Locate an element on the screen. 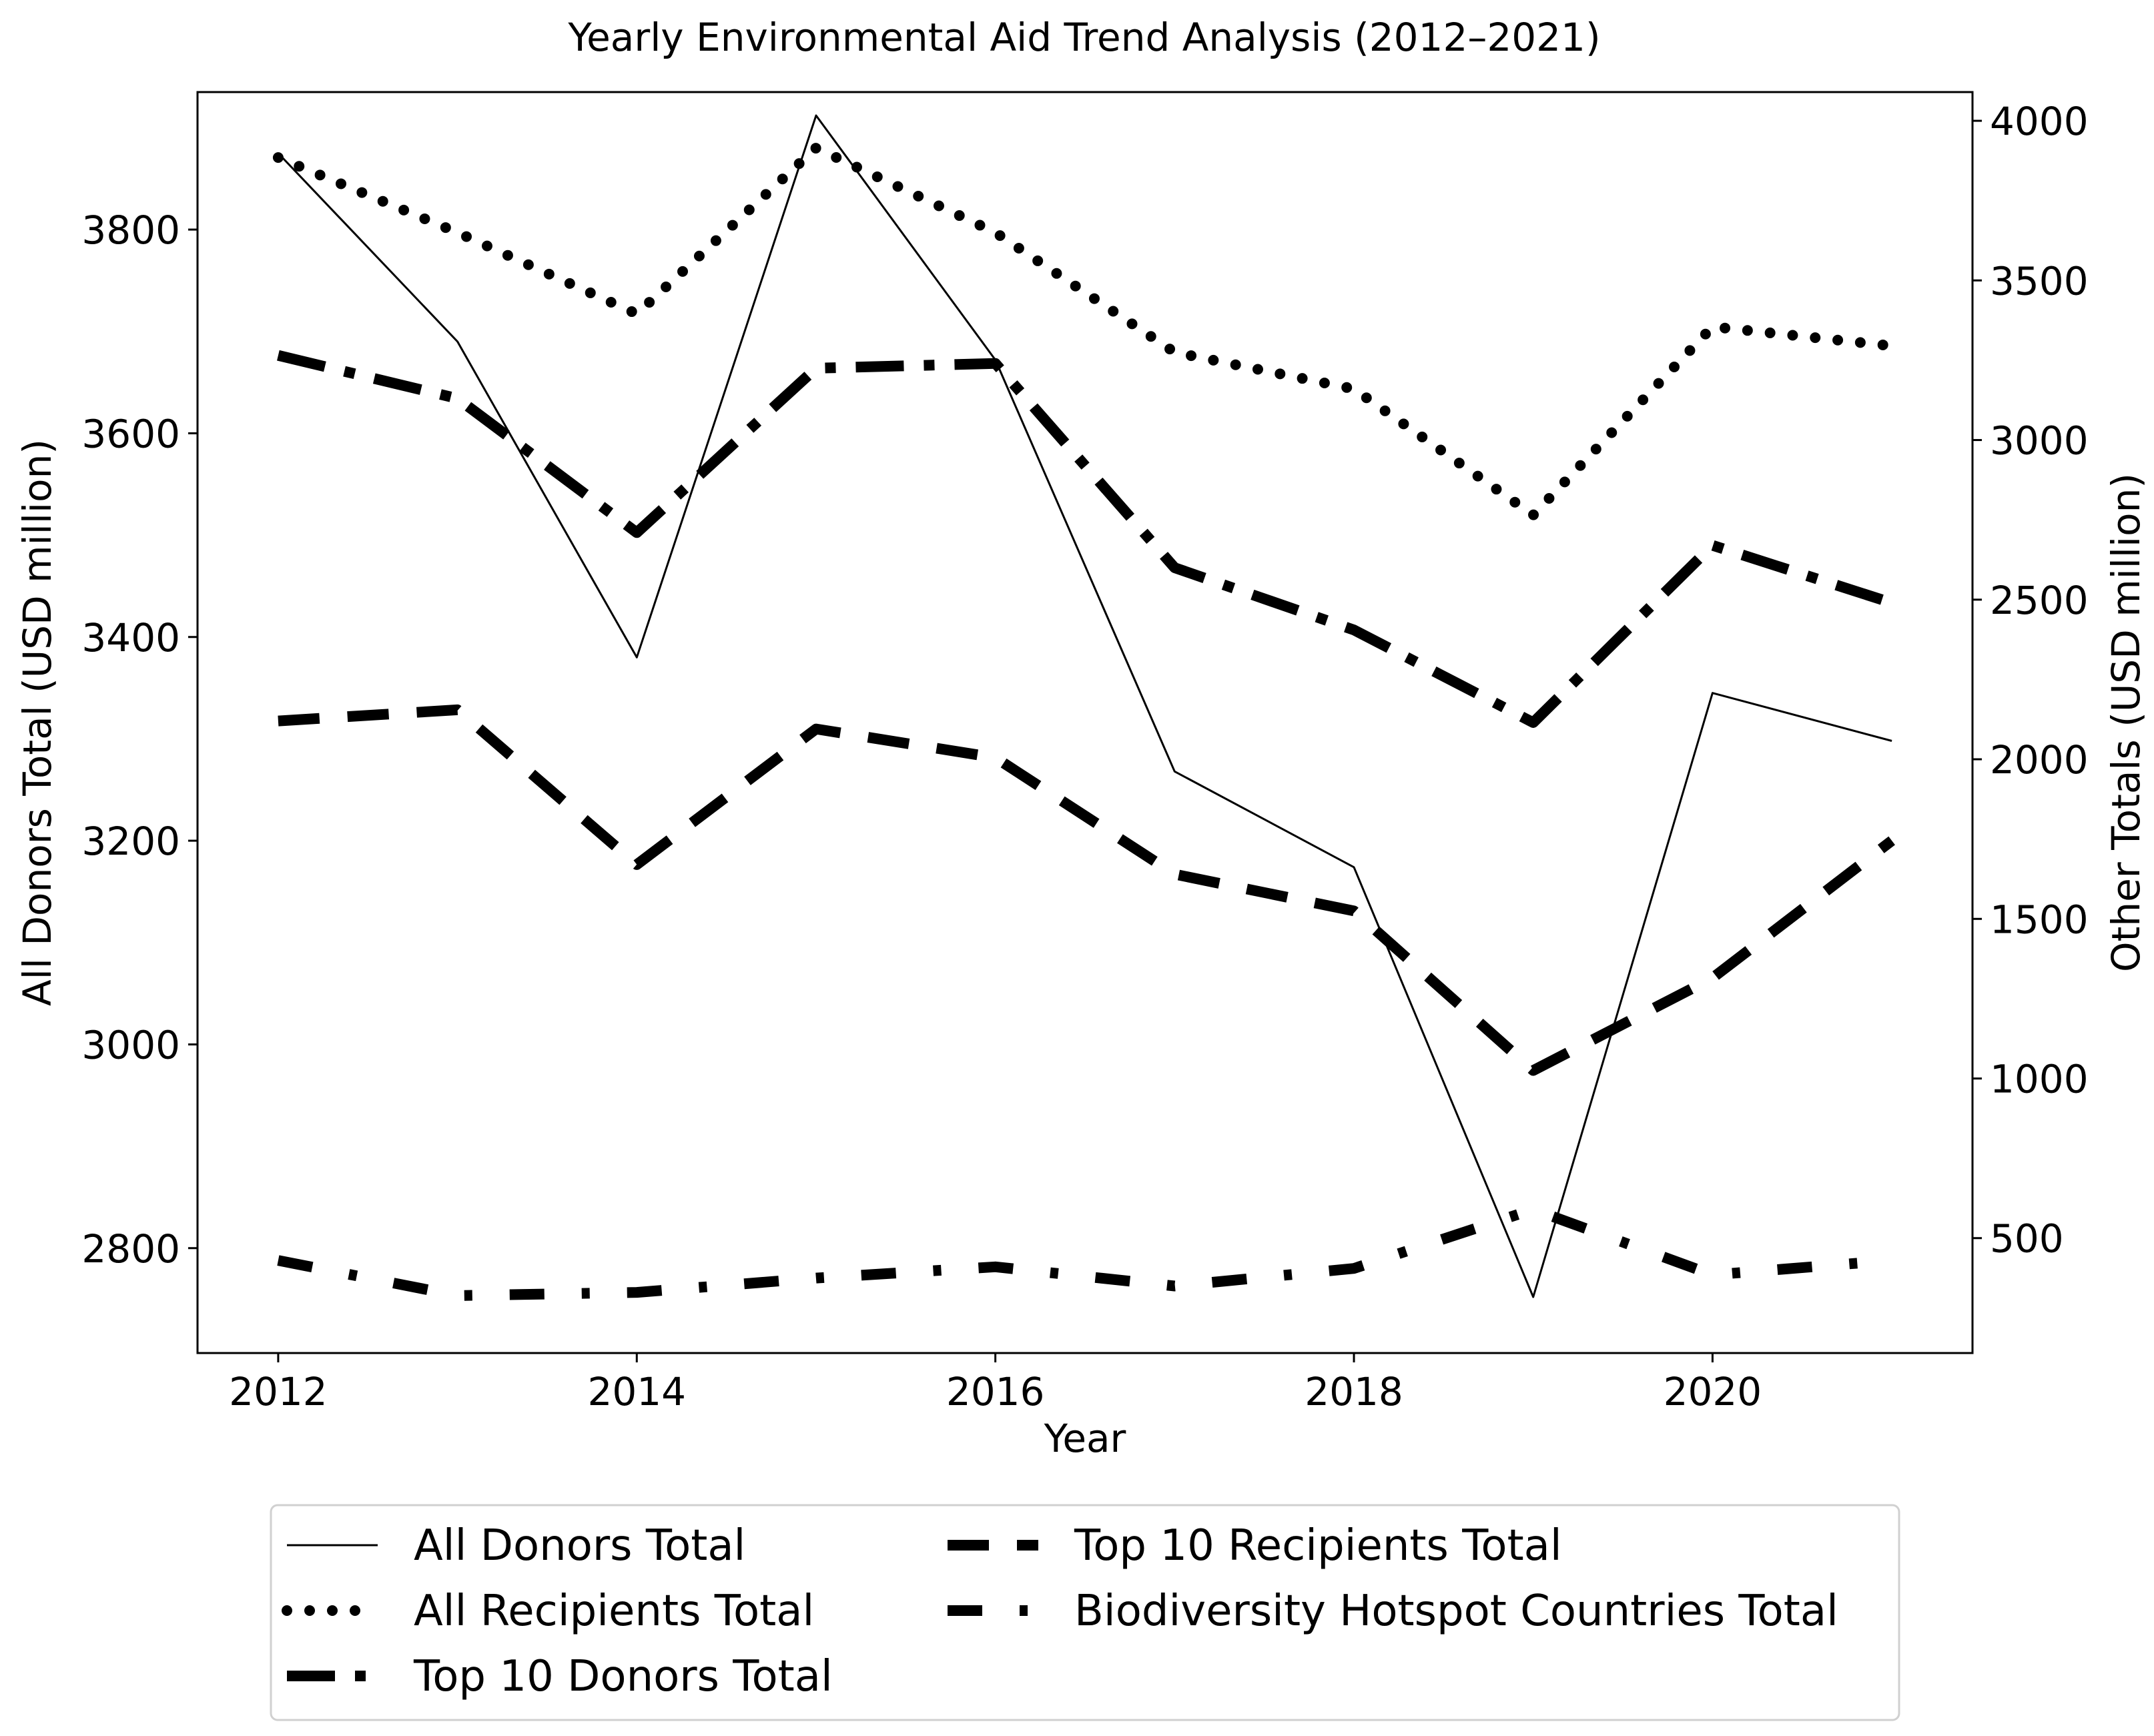 This screenshot has height=1736, width=2154. y-right-tick-label: 500 is located at coordinates (2027, 1239).